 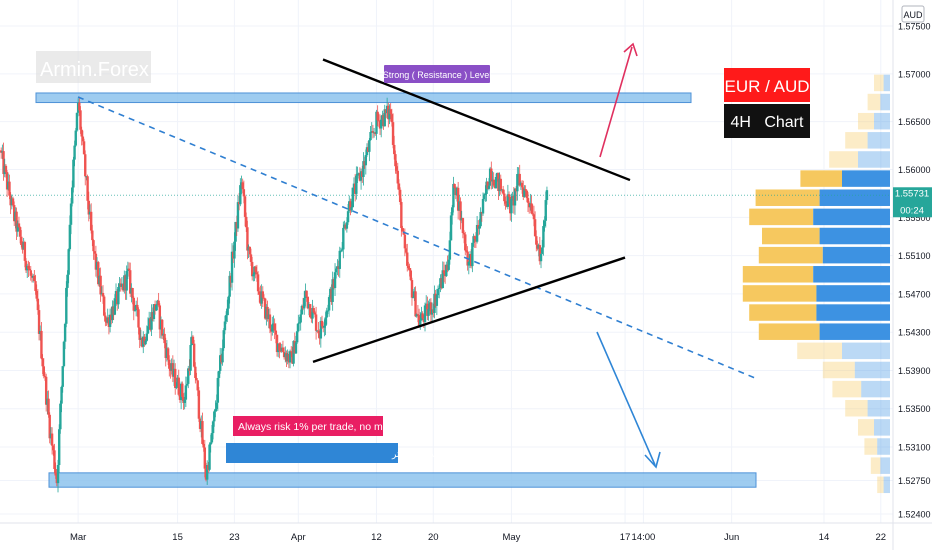 I want to click on price-tick-label: 1.53500, so click(x=914, y=409).